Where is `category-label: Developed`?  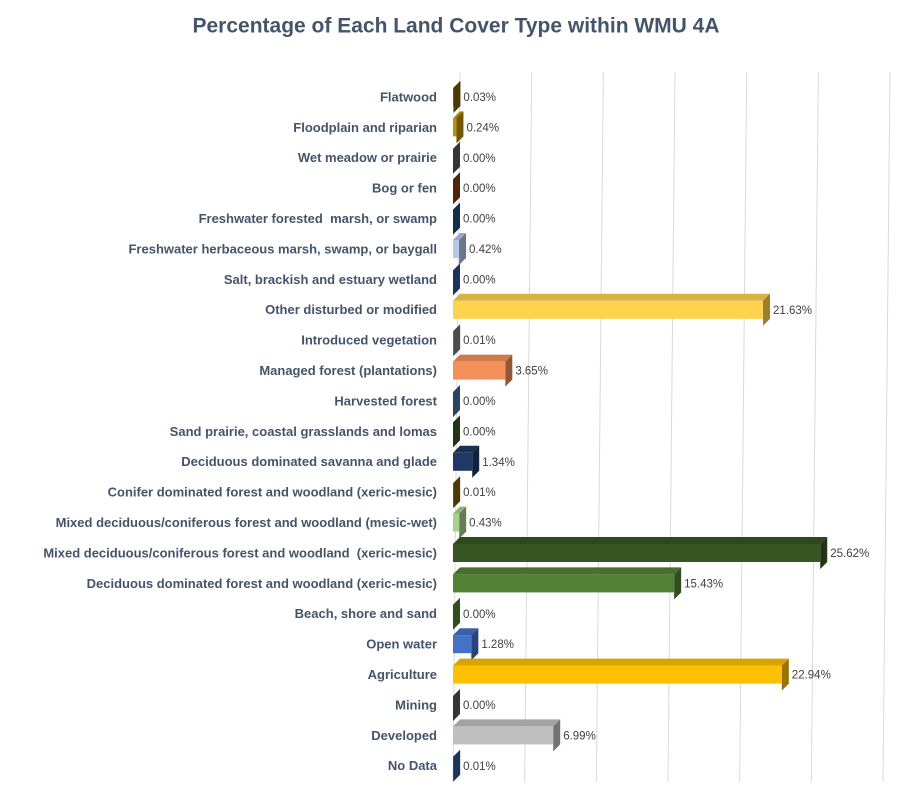 category-label: Developed is located at coordinates (404, 735).